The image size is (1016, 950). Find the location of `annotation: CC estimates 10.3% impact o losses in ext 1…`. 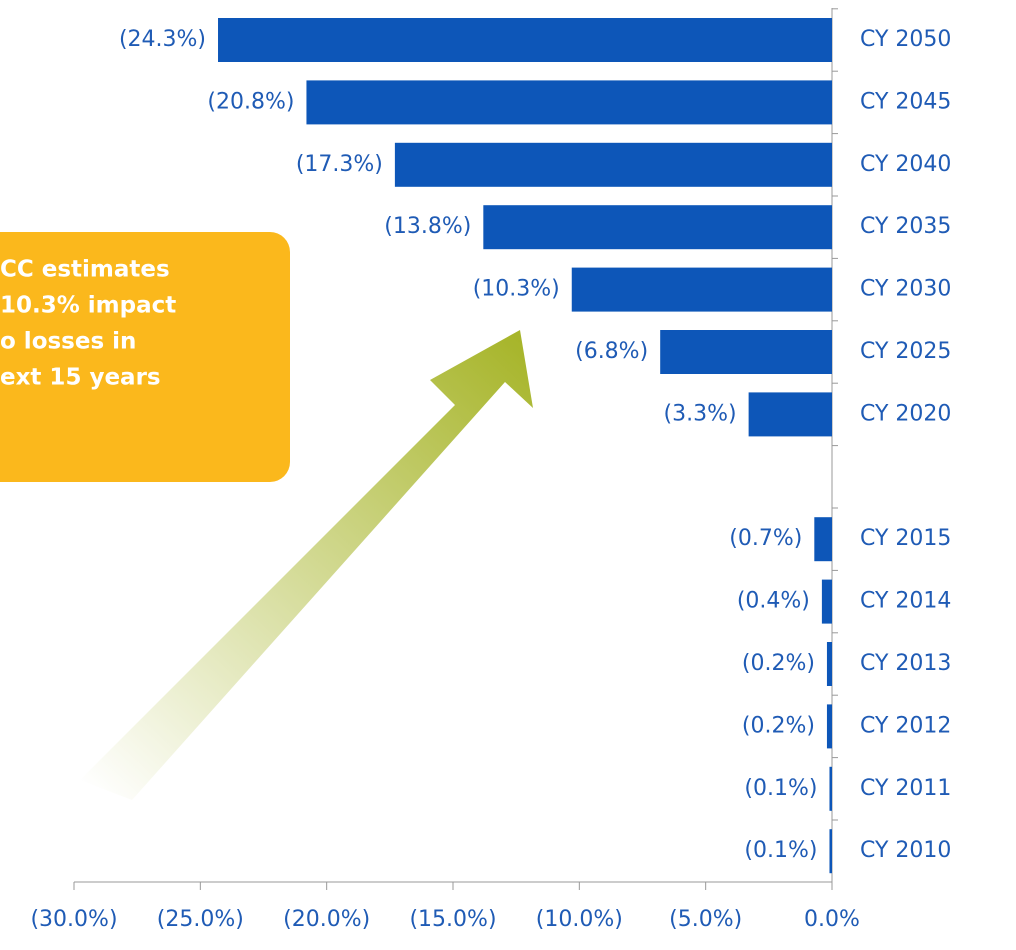

annotation: CC estimates 10.3% impact o losses in ext 1… is located at coordinates (88, 324).